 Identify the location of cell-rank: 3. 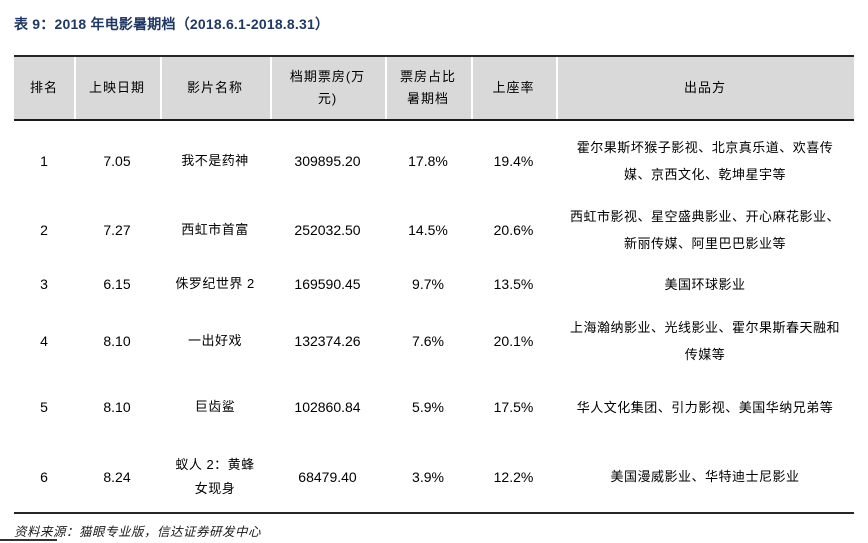
(44, 284).